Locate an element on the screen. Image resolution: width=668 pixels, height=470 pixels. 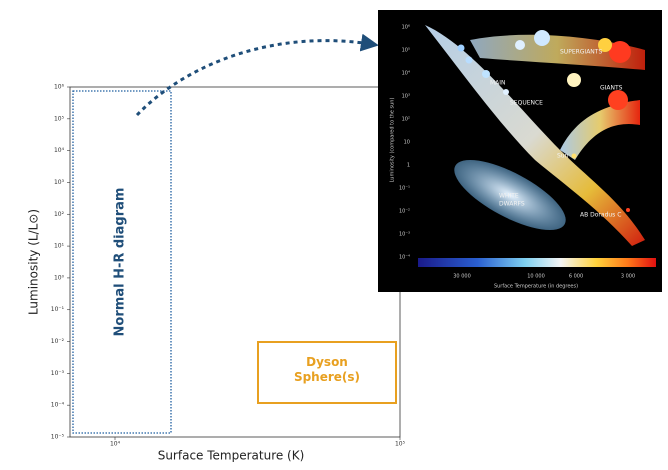
ab-doradus-label: AB Doradus C is located at coordinates (600, 215).